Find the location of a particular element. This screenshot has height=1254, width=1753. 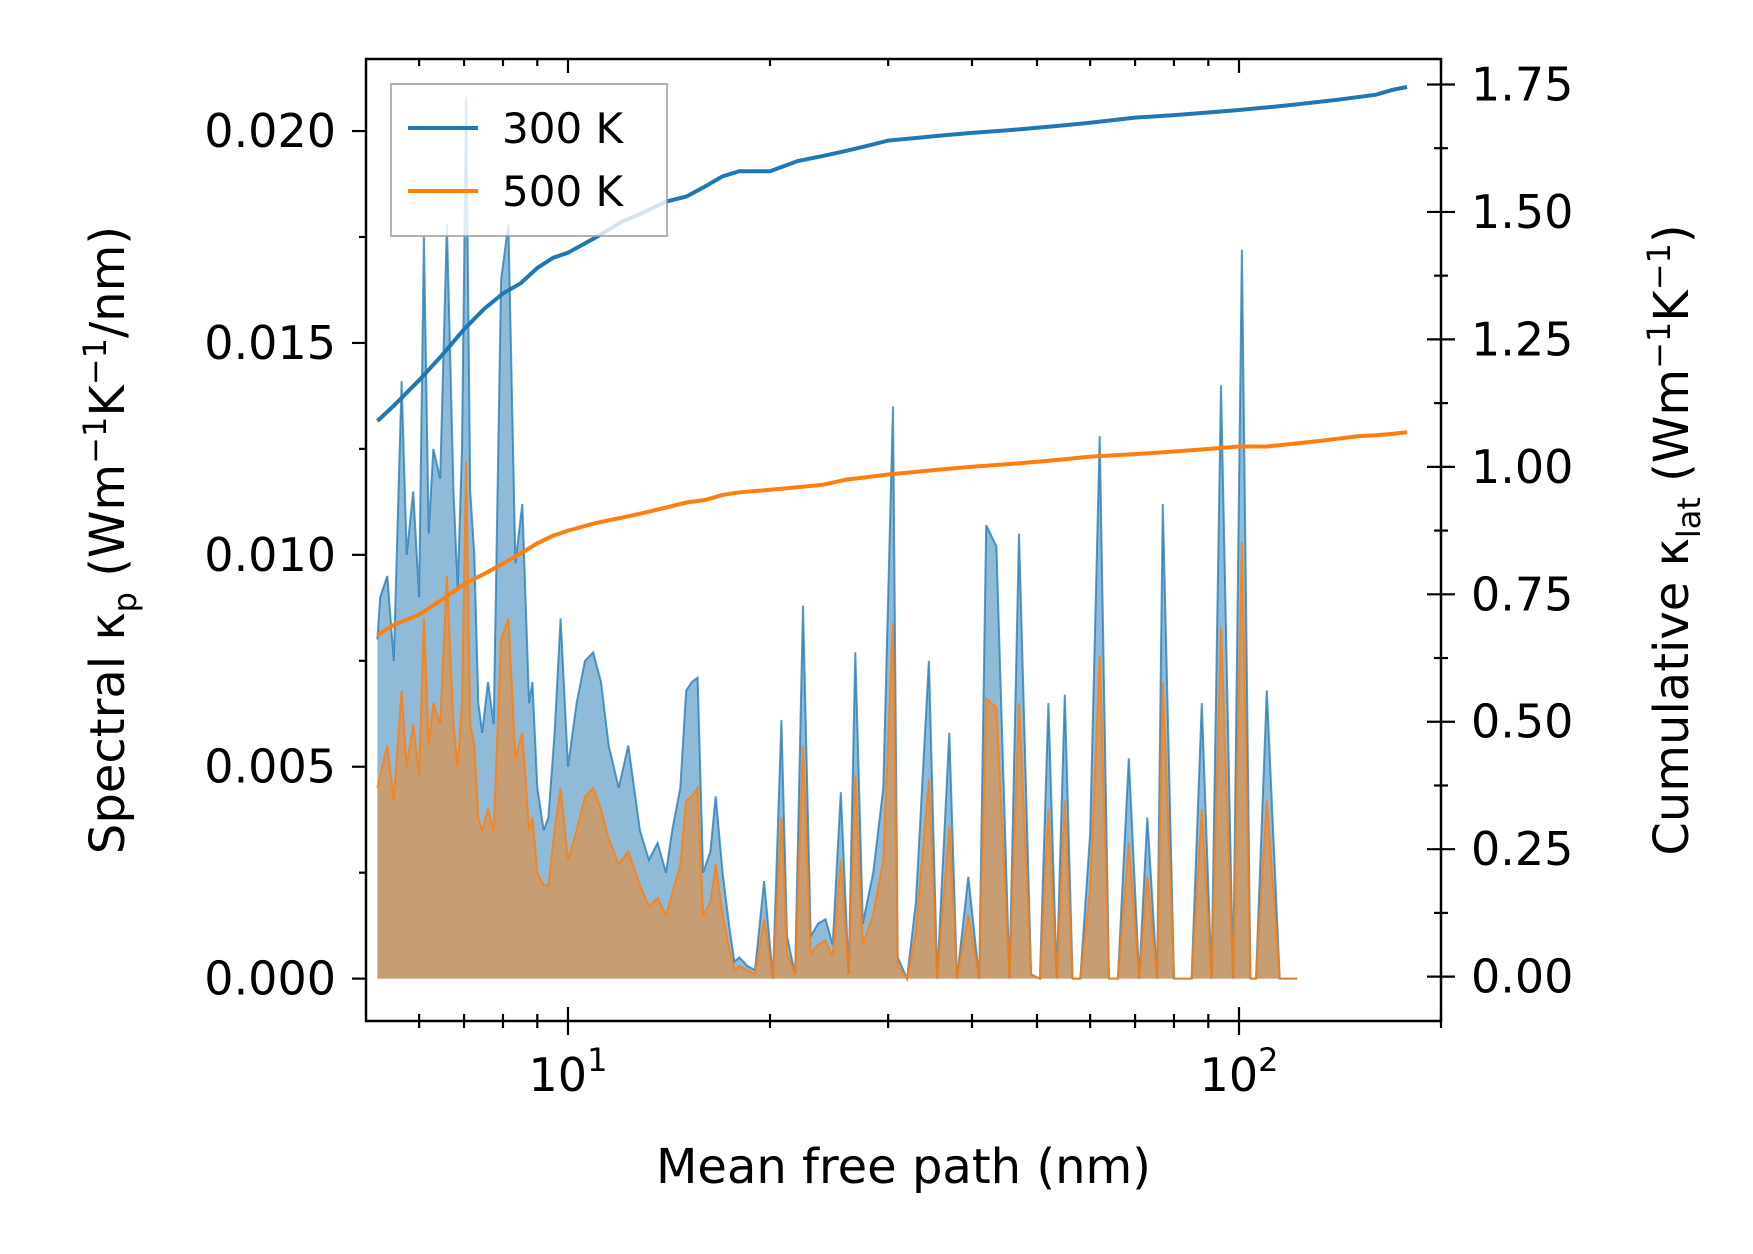

right-y-axis-title: Cumulative κlat (Wm−1K−1) is located at coordinates (1674, 539).